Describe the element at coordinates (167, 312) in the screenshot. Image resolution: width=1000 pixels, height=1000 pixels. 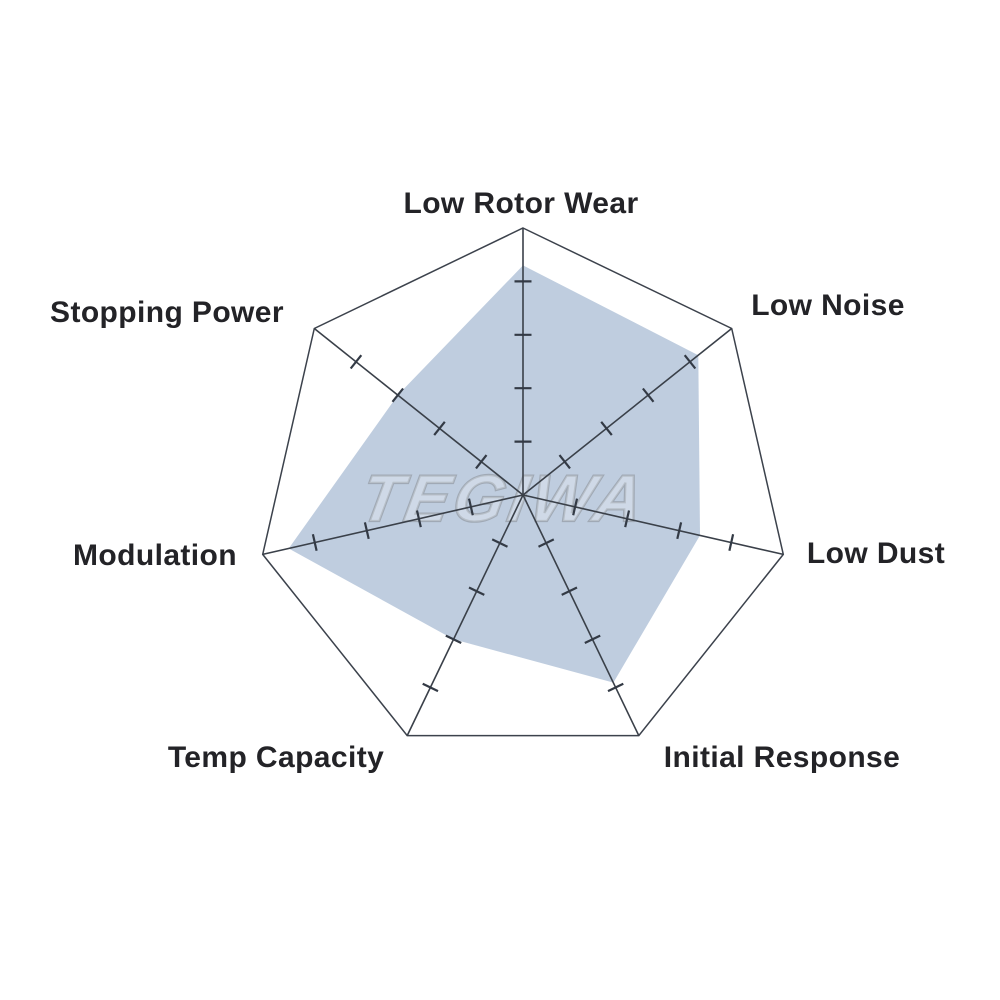
I see `axis-label-stopping-power: Stopping Power` at that location.